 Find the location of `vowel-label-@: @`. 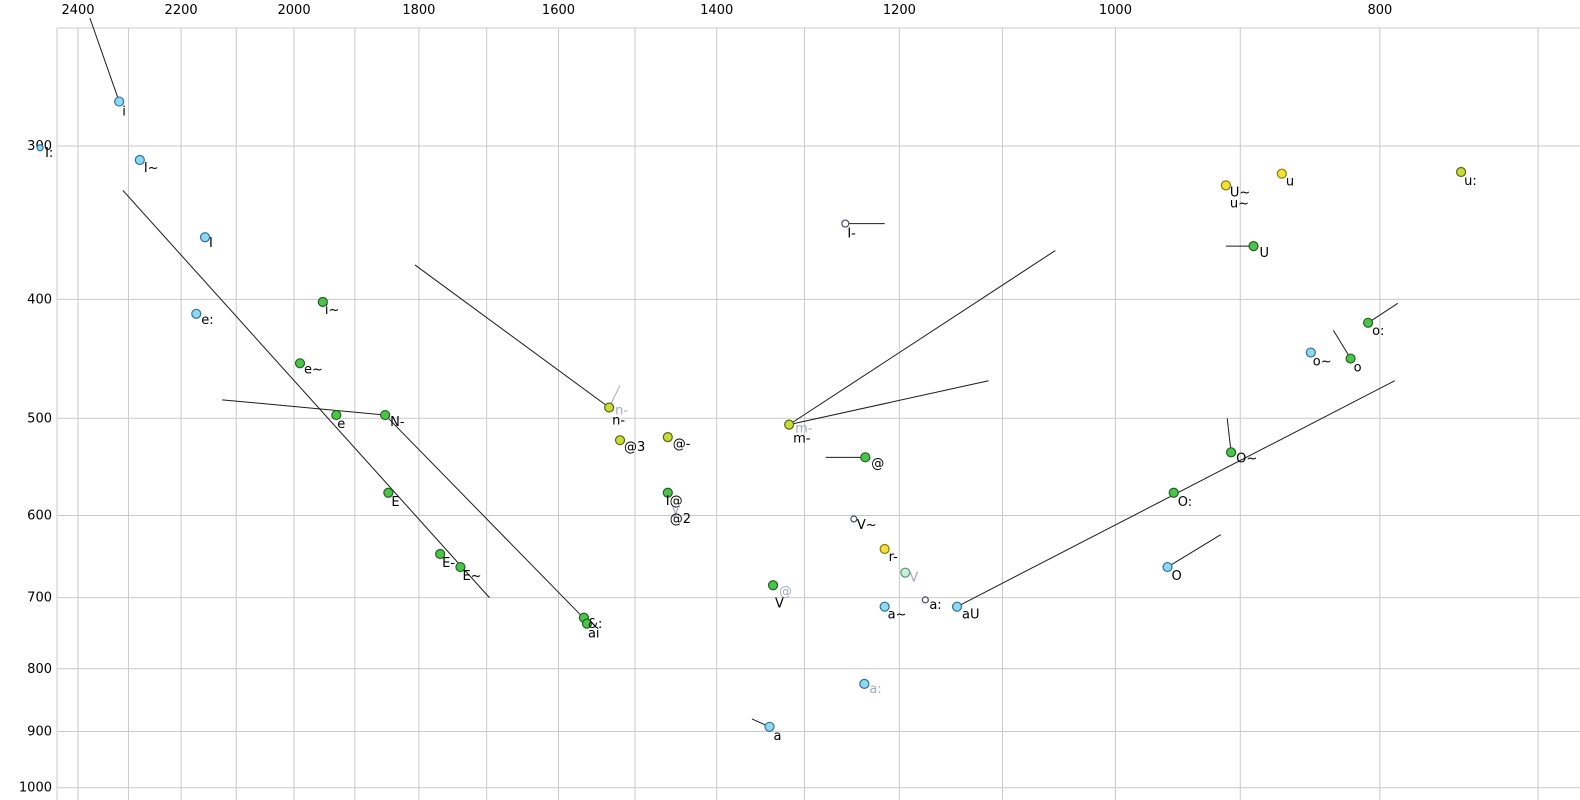

vowel-label-@: @ is located at coordinates (877, 463).